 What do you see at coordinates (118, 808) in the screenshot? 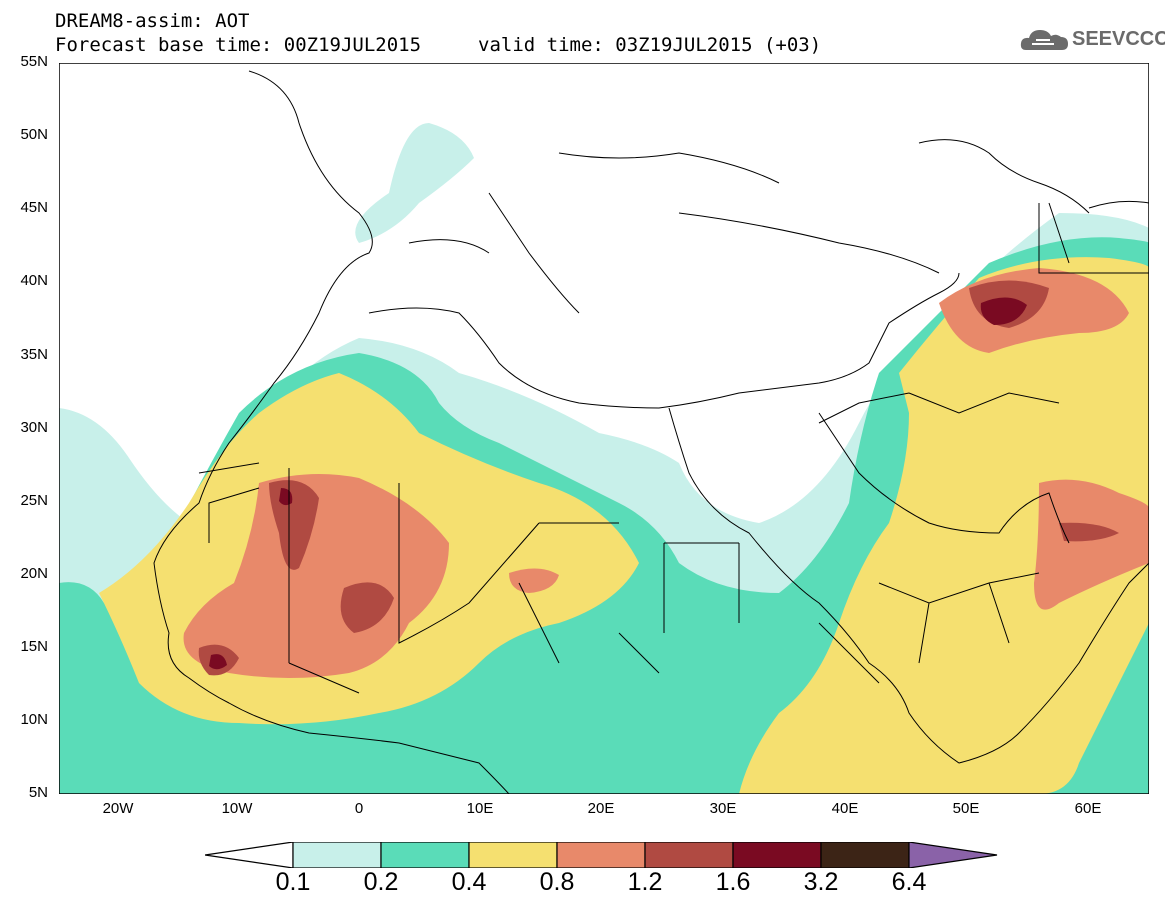
I see `lon-label: 20W` at bounding box center [118, 808].